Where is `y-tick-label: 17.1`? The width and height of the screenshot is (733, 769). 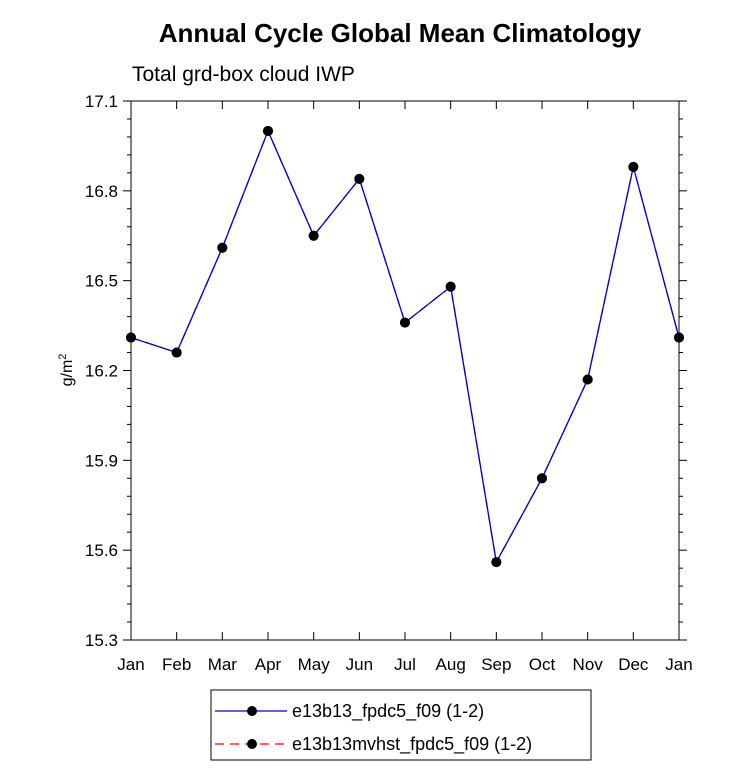
y-tick-label: 17.1 is located at coordinates (101, 101).